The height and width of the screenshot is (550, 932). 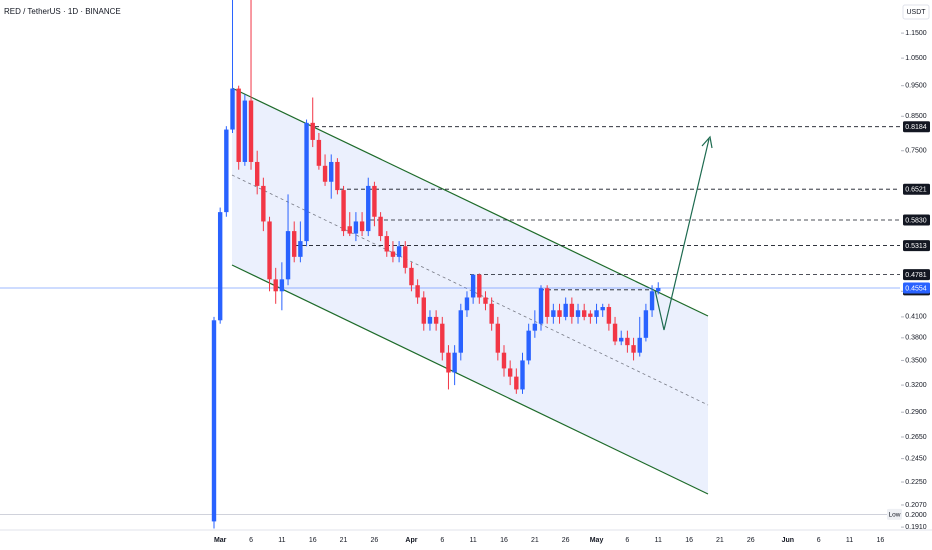 What do you see at coordinates (916, 338) in the screenshot?
I see `y-tick-label: 0.3800` at bounding box center [916, 338].